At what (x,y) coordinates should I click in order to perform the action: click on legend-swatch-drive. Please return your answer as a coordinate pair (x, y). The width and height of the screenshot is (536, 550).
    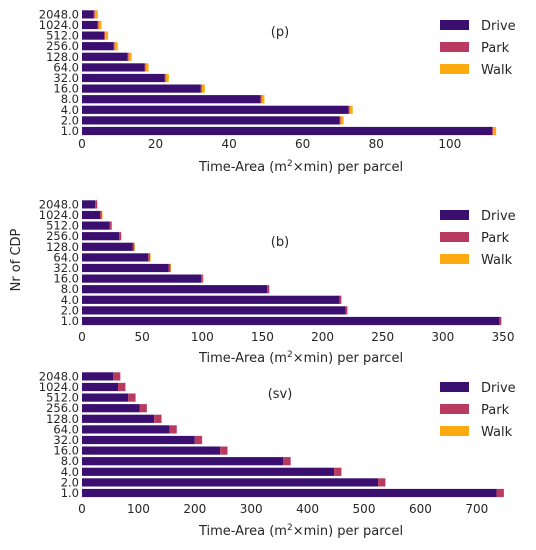
    Looking at the image, I should click on (454, 387).